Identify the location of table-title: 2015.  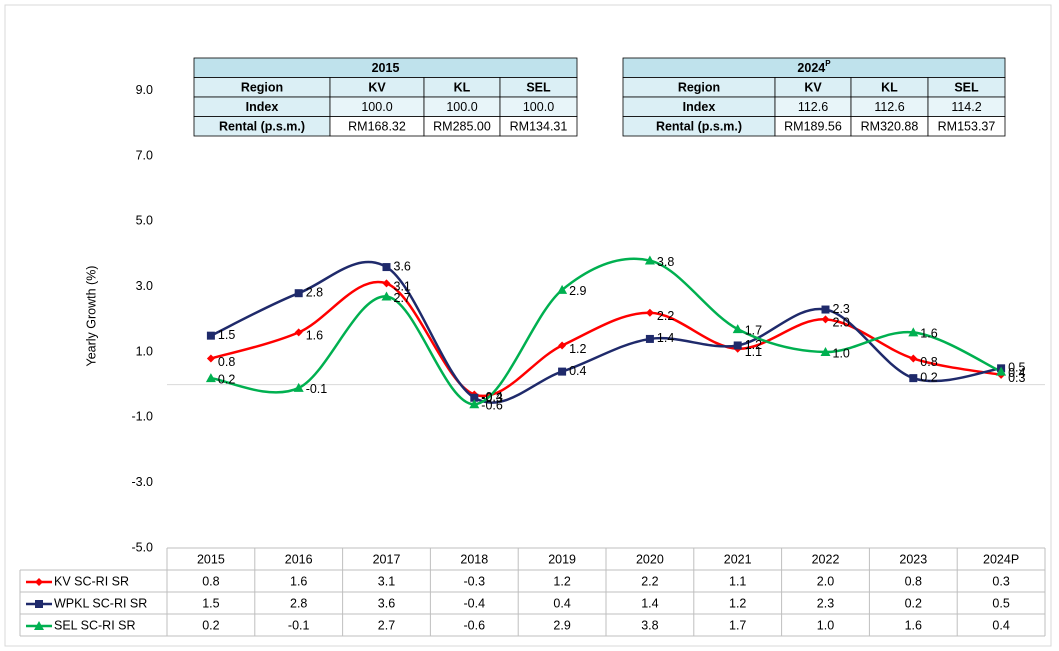
(386, 68).